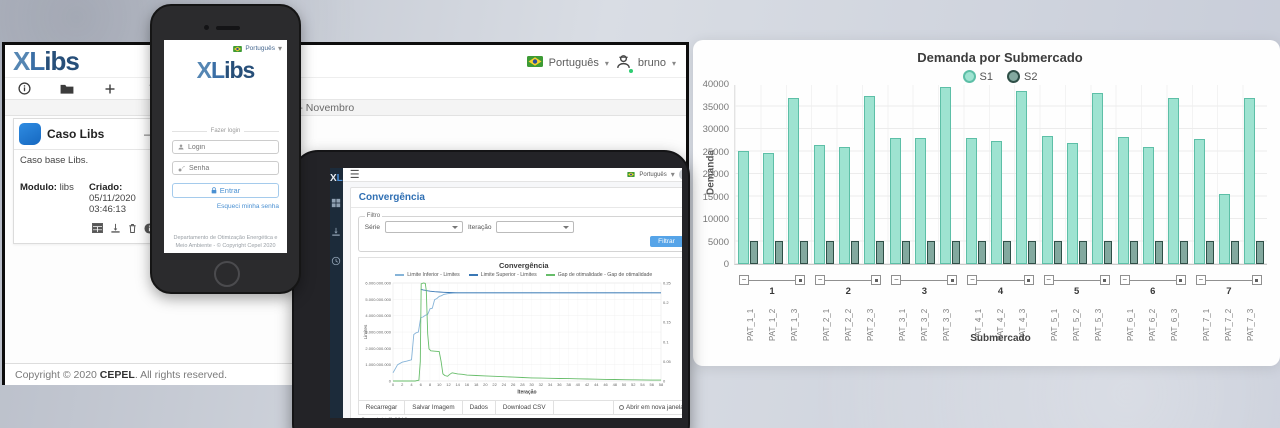 The height and width of the screenshot is (428, 1280). What do you see at coordinates (525, 407) in the screenshot?
I see `download-csv-button: Download CSV` at bounding box center [525, 407].